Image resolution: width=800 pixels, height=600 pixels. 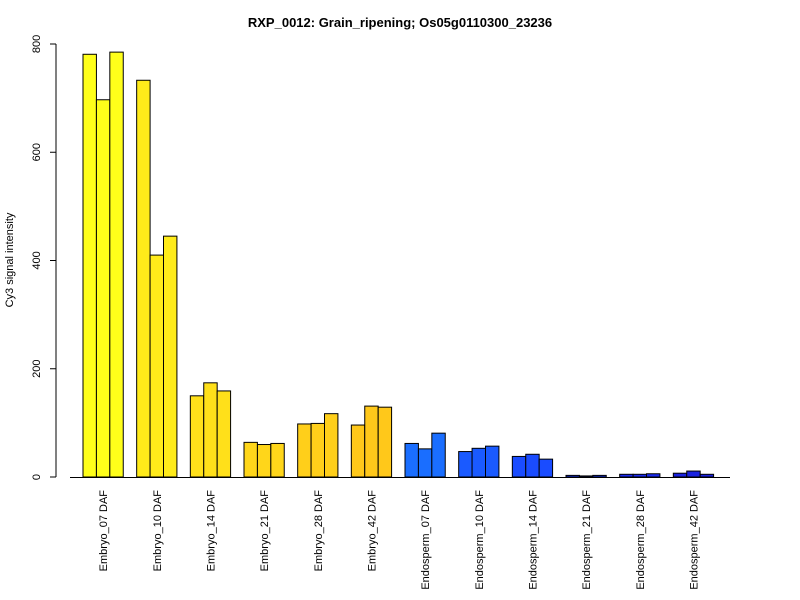 What do you see at coordinates (465, 464) in the screenshot?
I see `bar-endosperm-10-daf-rep1` at bounding box center [465, 464].